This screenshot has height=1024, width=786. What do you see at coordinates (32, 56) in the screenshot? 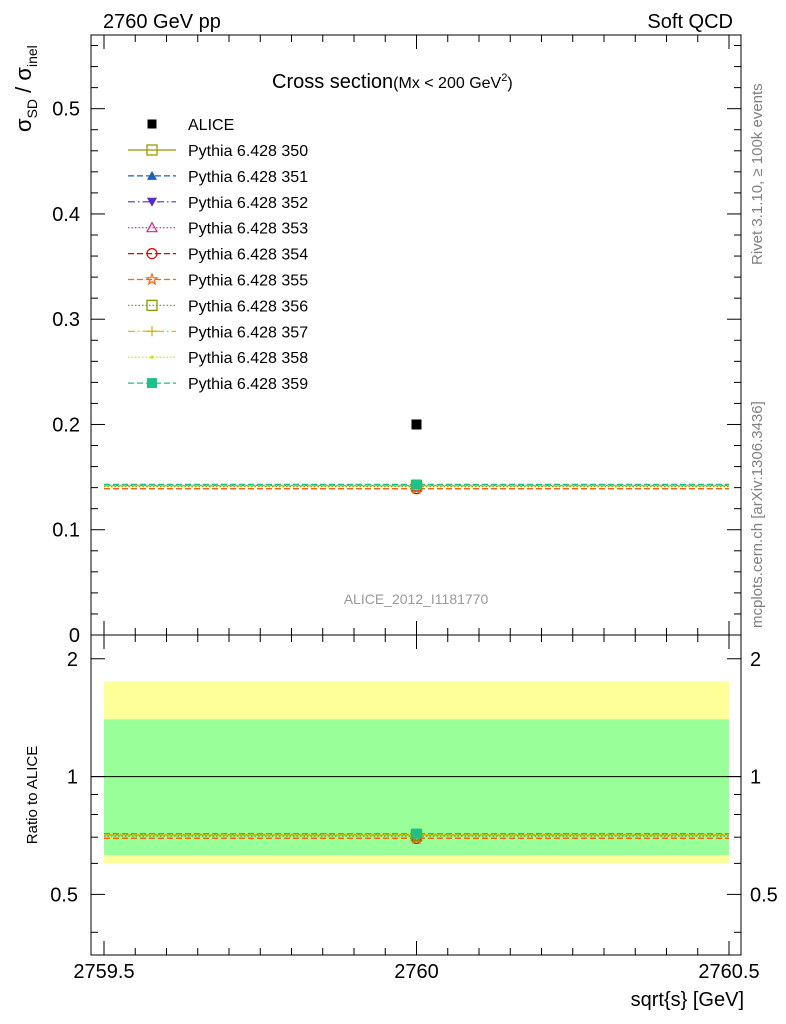
I see `y-axis-label-part: inel` at bounding box center [32, 56].